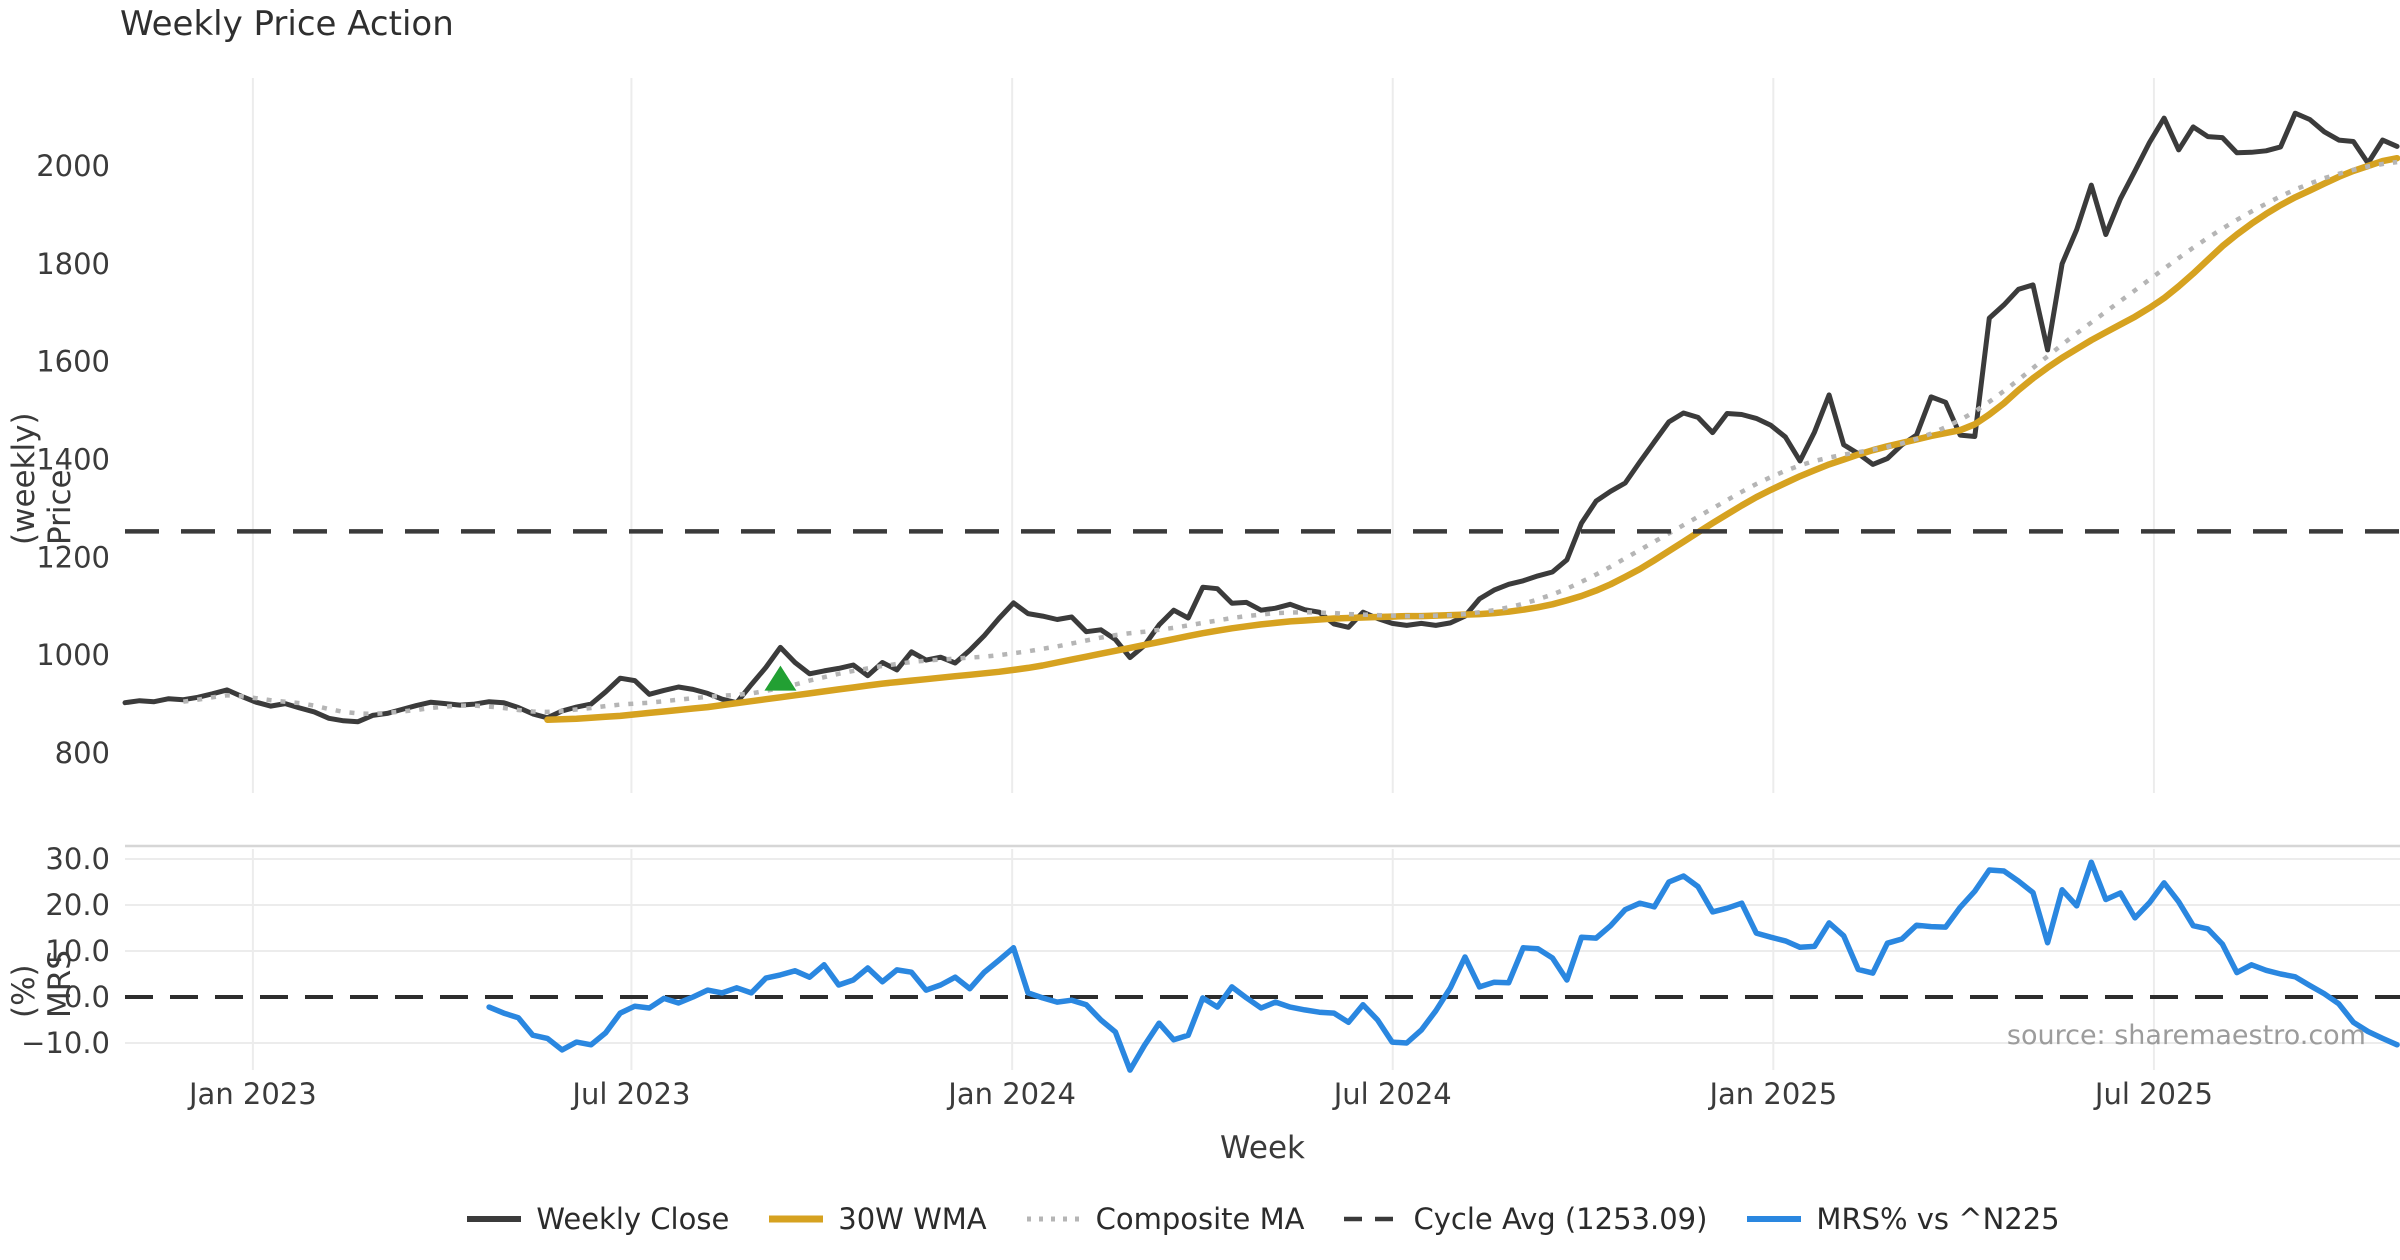 The width and height of the screenshot is (2400, 1260). Describe the element at coordinates (73, 460) in the screenshot. I see `price-ytick-label: 1400` at that location.